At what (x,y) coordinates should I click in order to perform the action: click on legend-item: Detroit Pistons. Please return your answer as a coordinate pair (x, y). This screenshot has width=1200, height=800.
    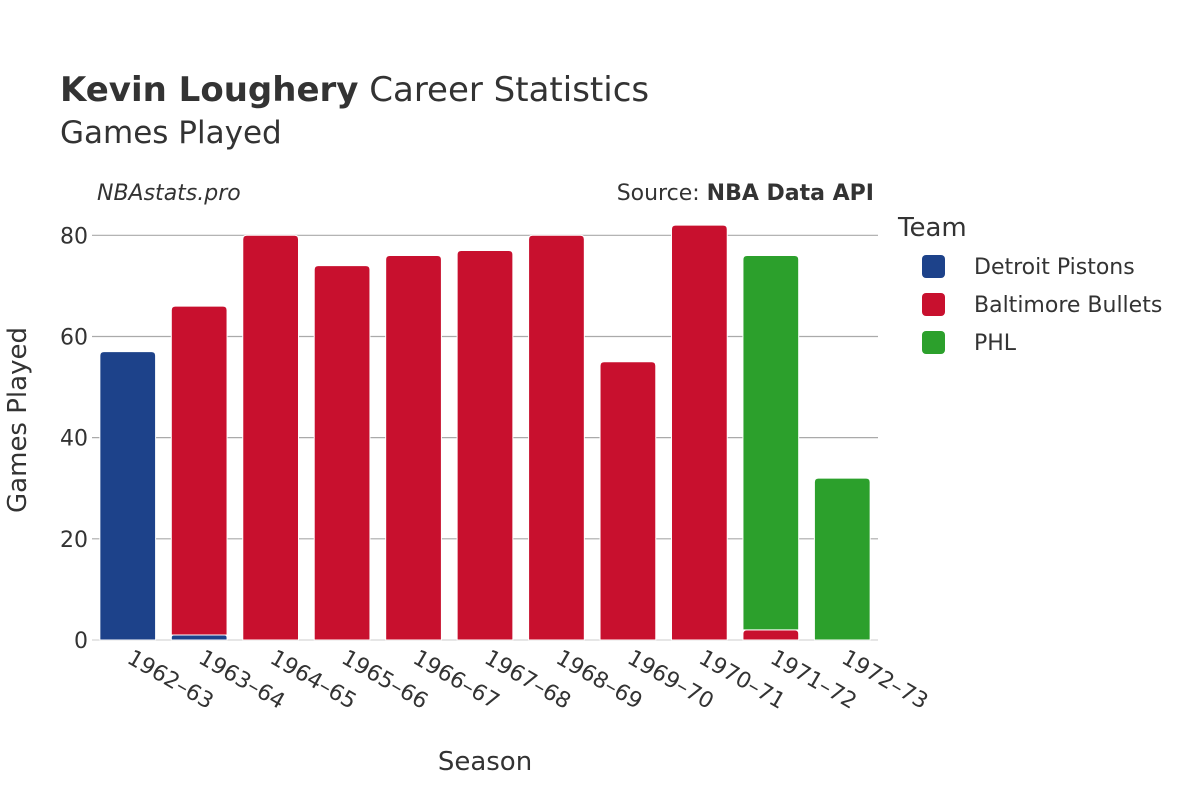
    Looking at the image, I should click on (1028, 267).